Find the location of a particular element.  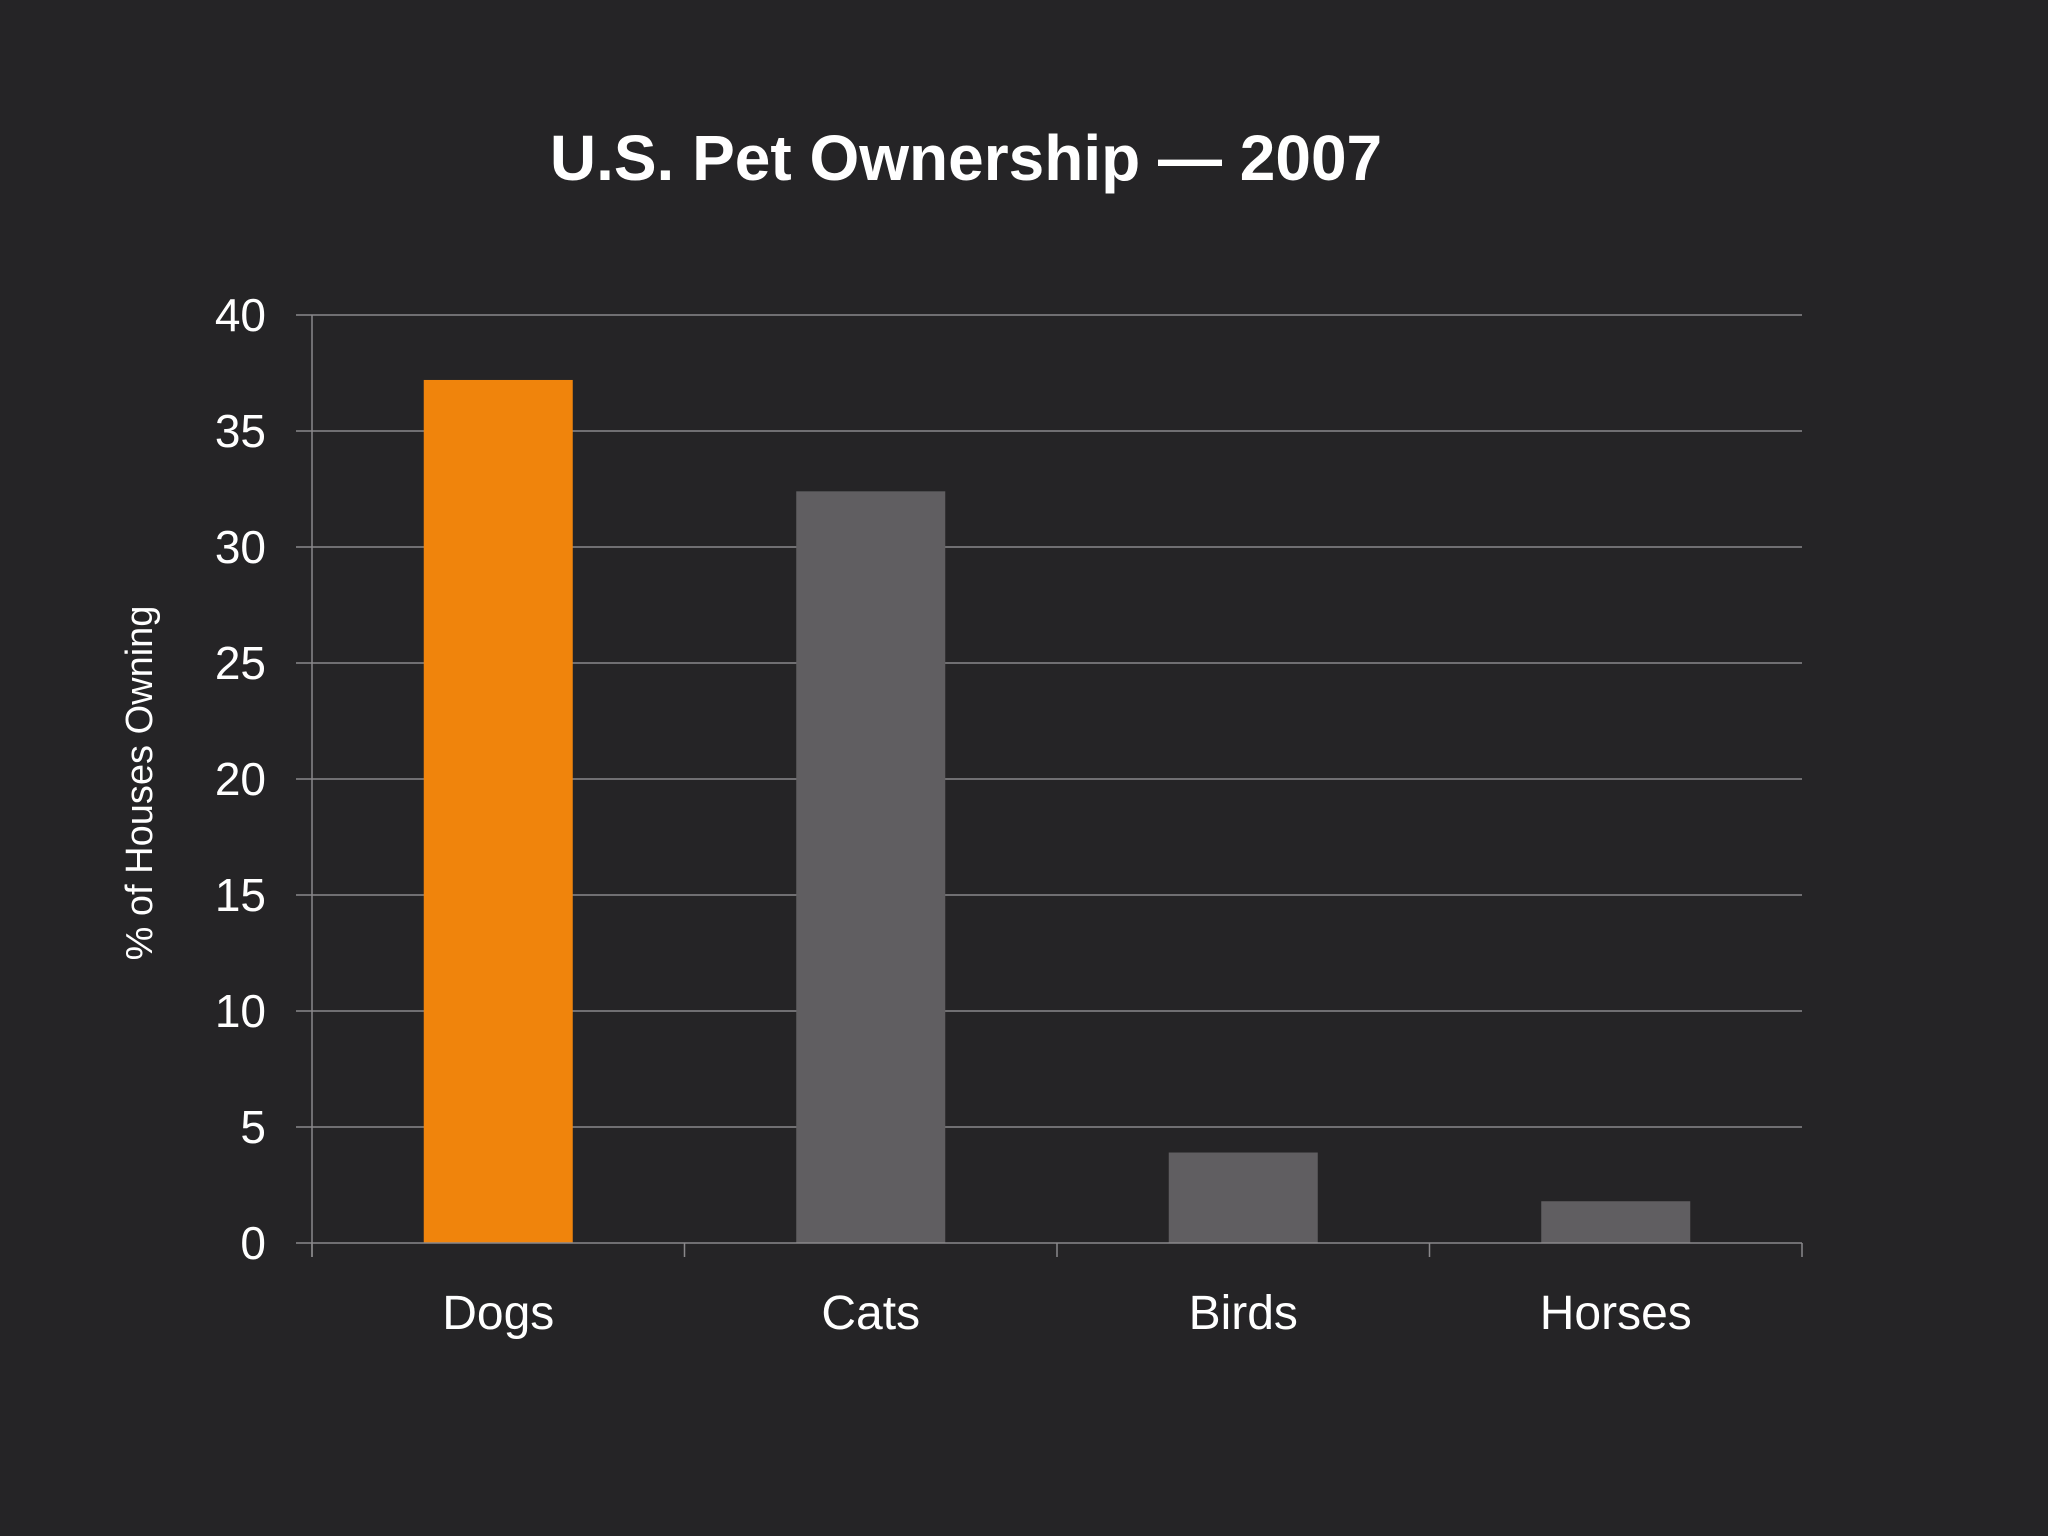

y-tick-label: 0 is located at coordinates (253, 1243).